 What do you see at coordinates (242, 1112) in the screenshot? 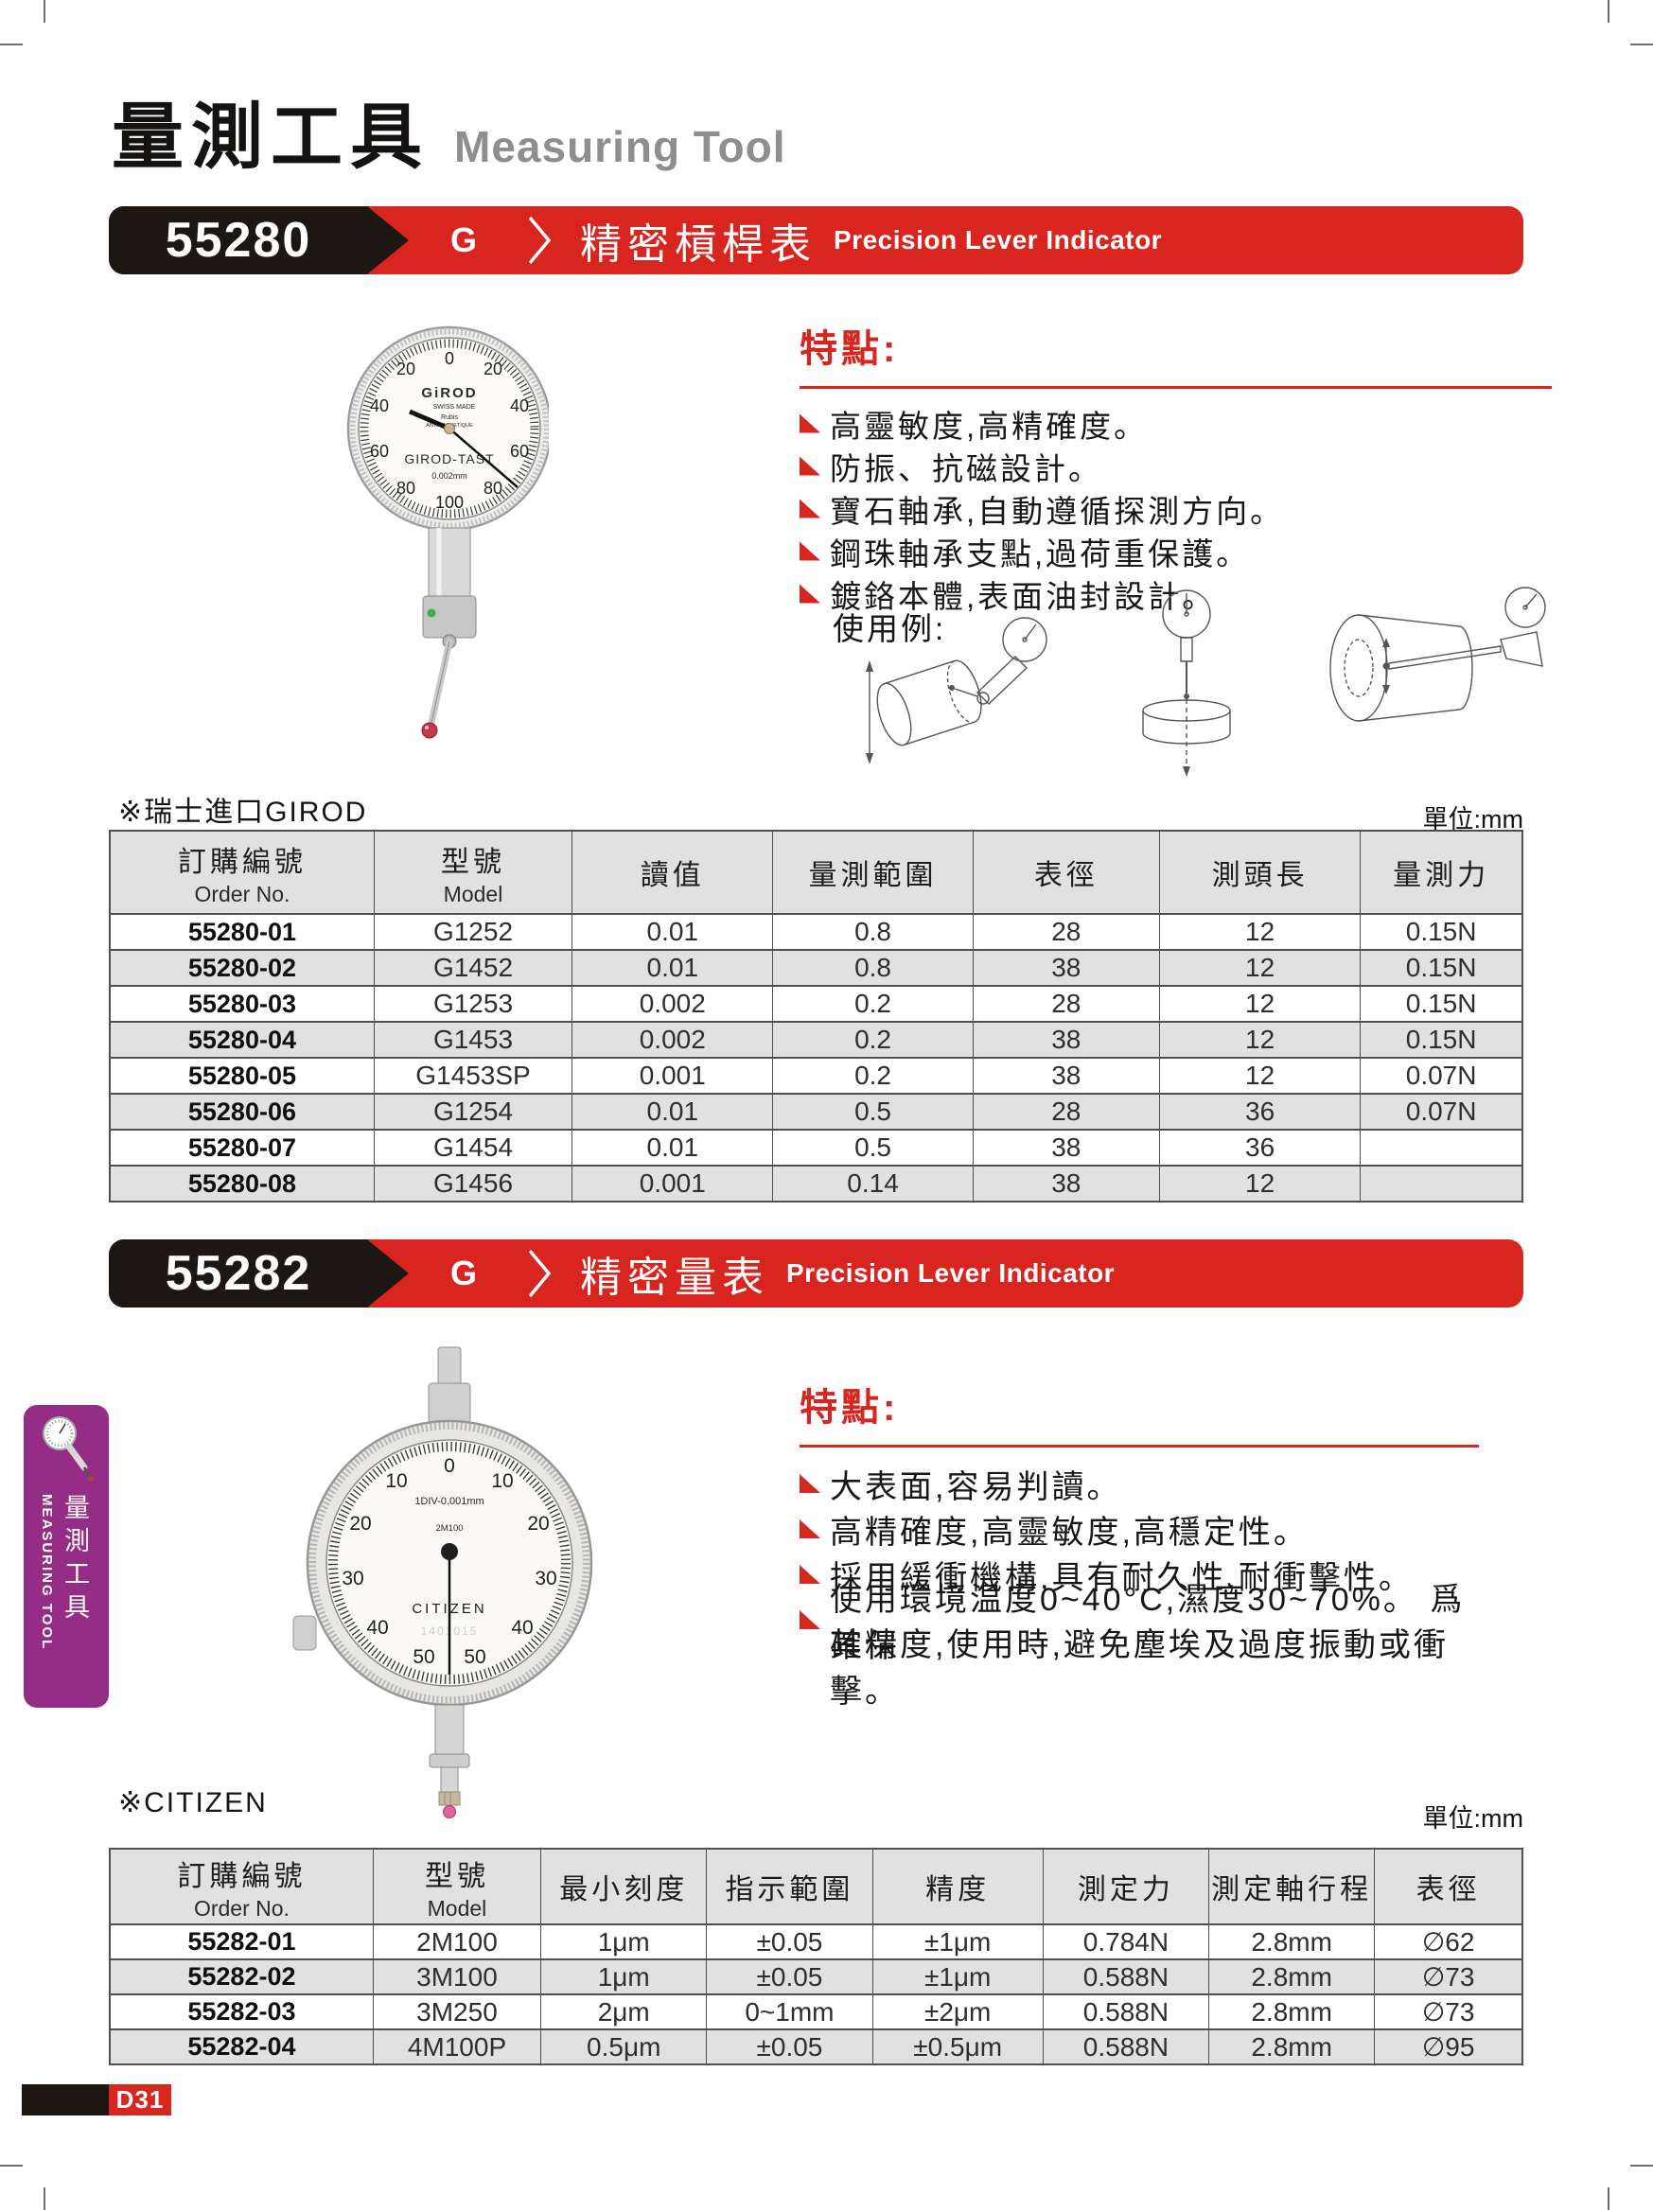
I see `table-cell: 55280-06` at bounding box center [242, 1112].